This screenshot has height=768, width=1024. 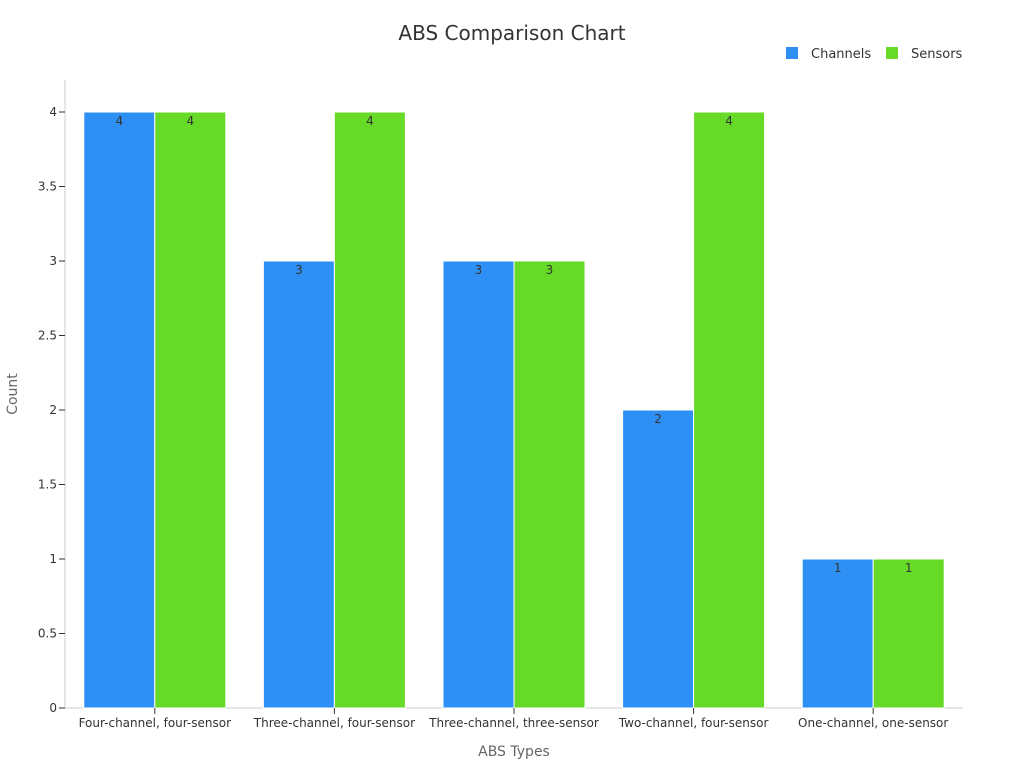 What do you see at coordinates (729, 121) in the screenshot?
I see `bar-label-sensors-4: 4` at bounding box center [729, 121].